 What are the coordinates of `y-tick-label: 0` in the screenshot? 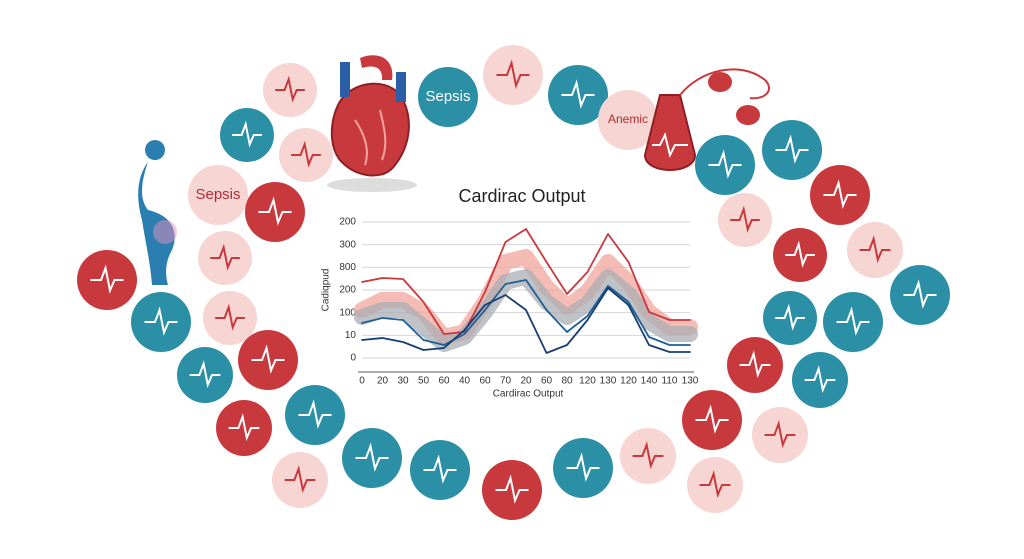 It's located at (353, 358).